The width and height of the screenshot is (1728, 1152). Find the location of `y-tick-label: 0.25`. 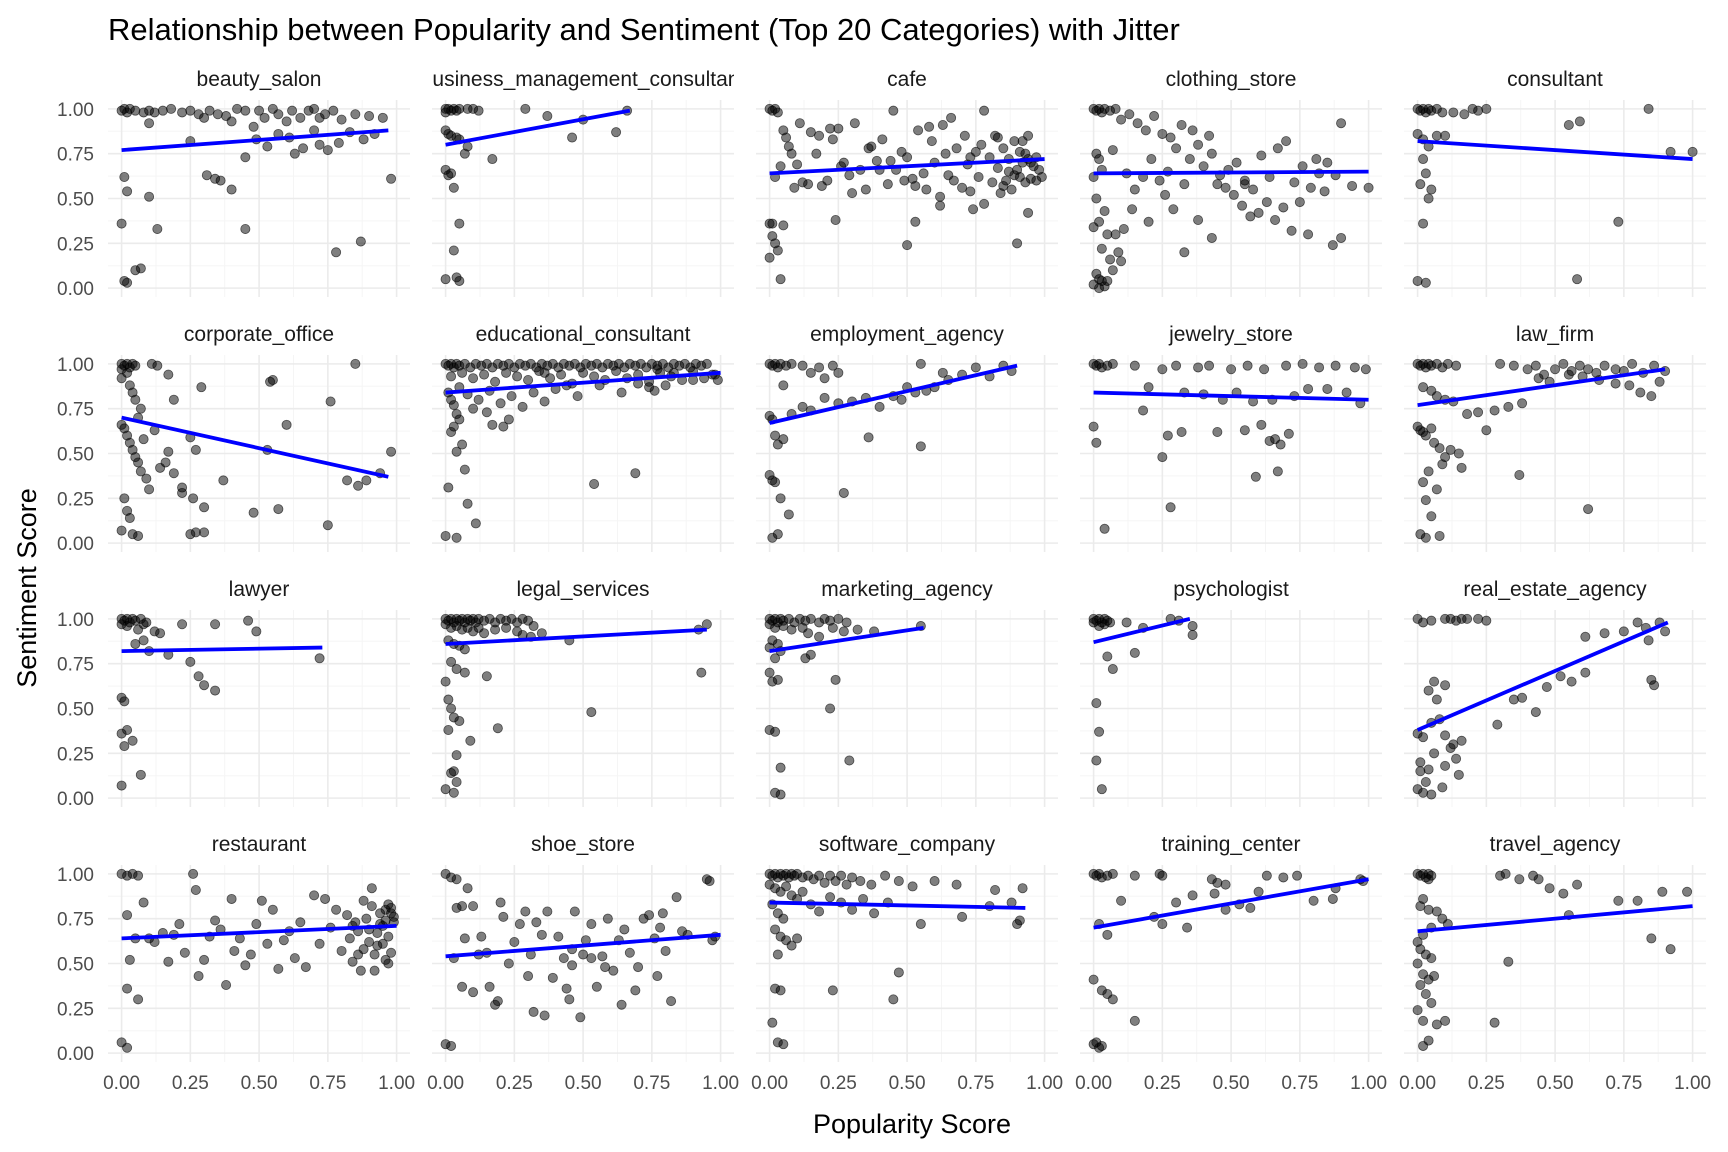

y-tick-label: 0.25 is located at coordinates (75, 1009).